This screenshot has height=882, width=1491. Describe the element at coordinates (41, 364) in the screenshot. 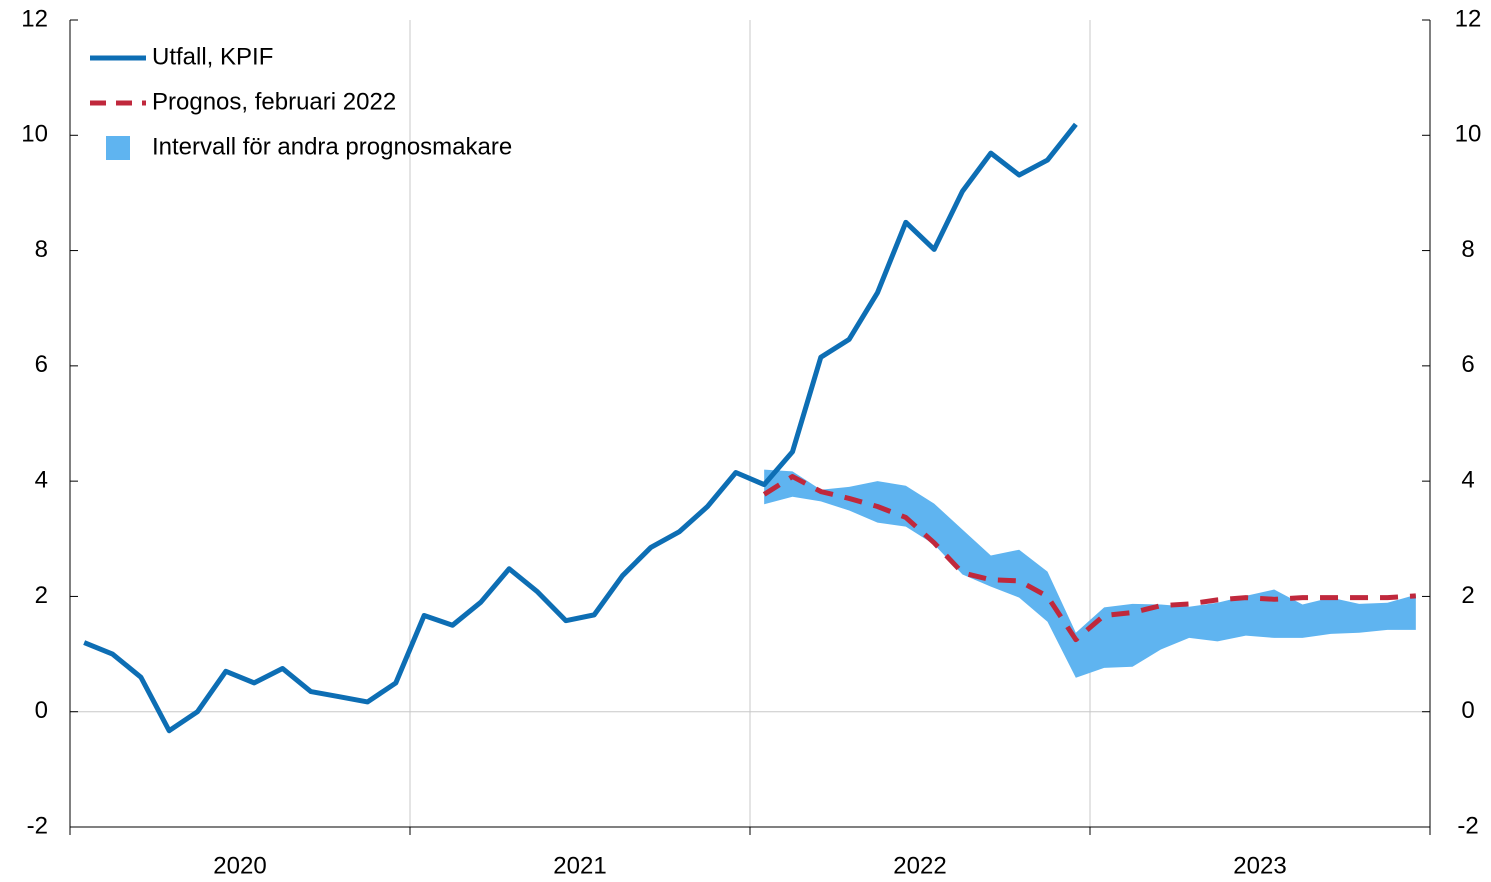

I see `y-tick-label: 6` at that location.